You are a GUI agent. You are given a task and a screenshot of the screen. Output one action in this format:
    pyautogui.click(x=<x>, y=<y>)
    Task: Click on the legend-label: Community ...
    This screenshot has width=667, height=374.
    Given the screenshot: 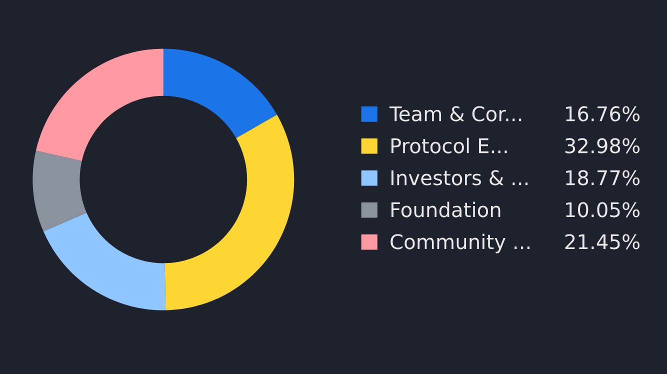 What is the action you would take?
    pyautogui.click(x=460, y=244)
    